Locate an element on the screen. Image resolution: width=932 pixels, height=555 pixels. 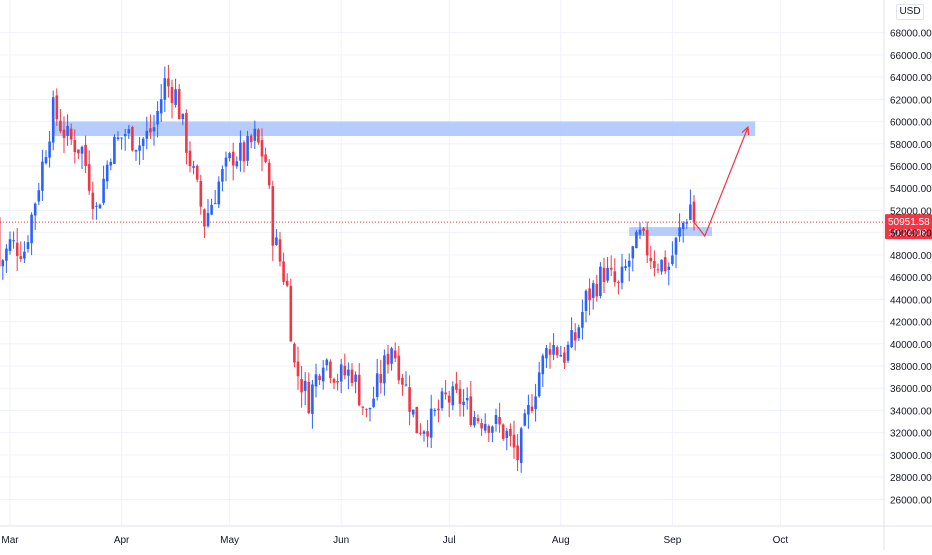
currency-label: USD is located at coordinates (910, 12).